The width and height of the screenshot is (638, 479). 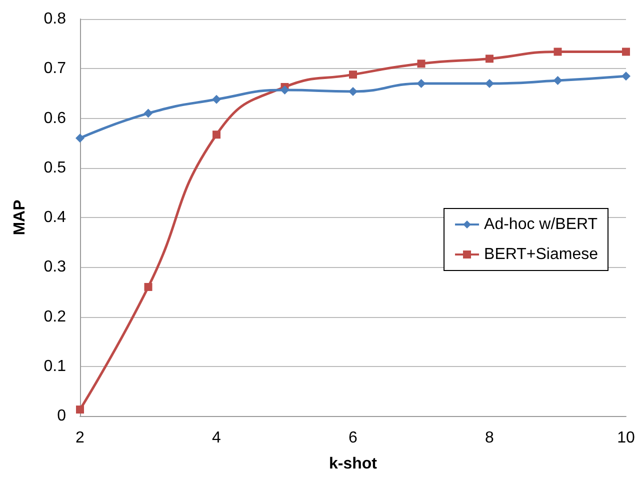 I want to click on legend-label: BERT+Siamese, so click(x=541, y=254).